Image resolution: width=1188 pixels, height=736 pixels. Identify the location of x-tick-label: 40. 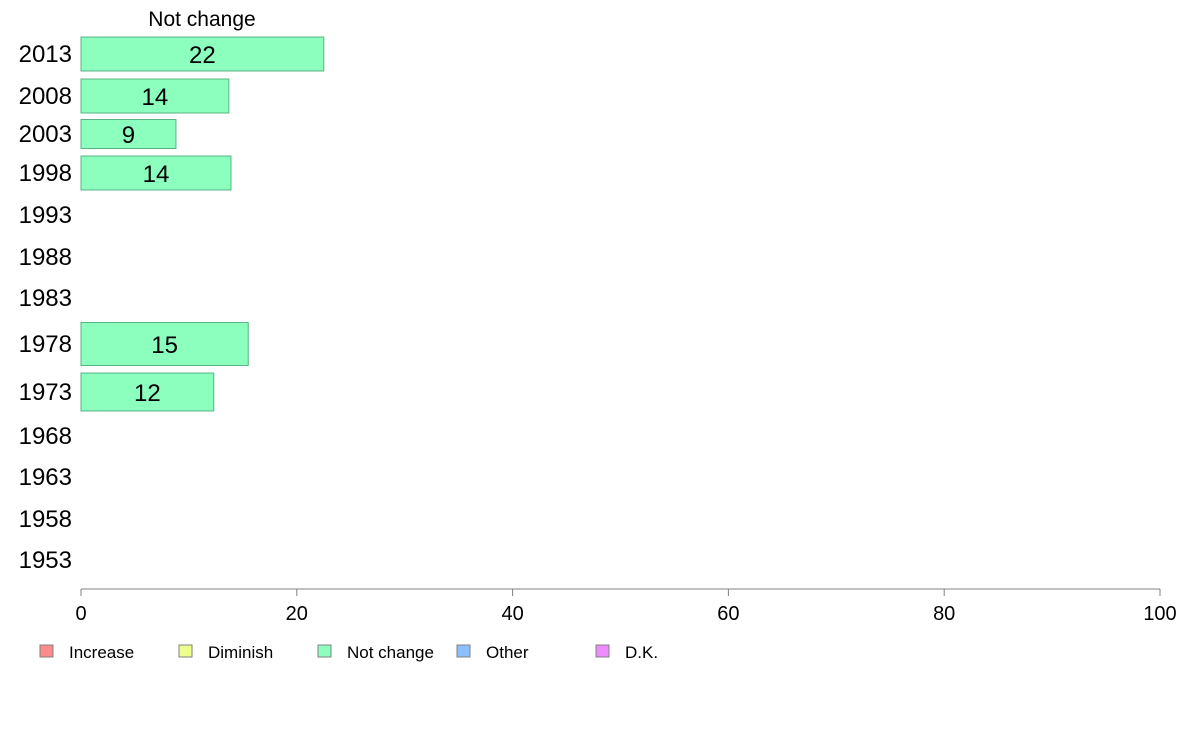
(512, 614).